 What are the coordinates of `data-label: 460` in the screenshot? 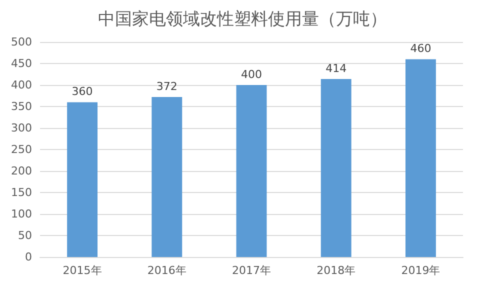 It's located at (421, 49).